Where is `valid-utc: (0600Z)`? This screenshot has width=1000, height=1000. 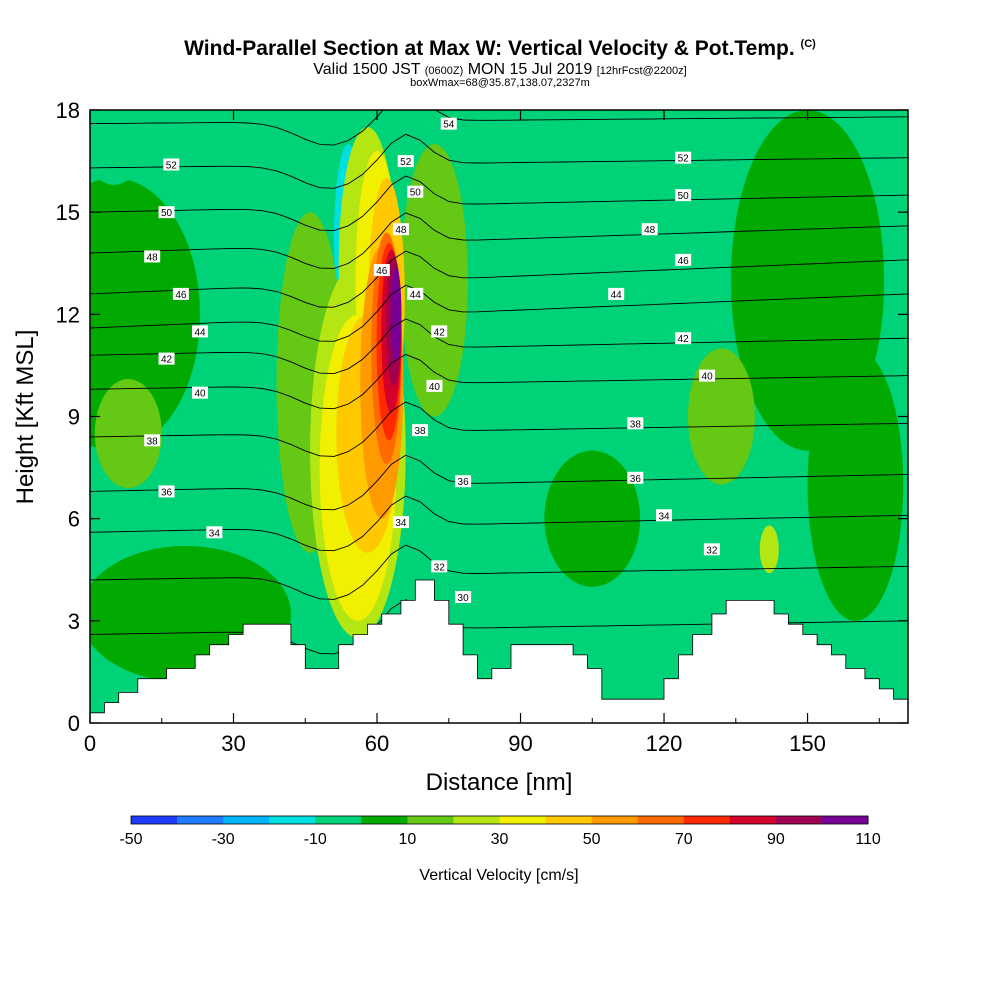 valid-utc: (0600Z) is located at coordinates (444, 71).